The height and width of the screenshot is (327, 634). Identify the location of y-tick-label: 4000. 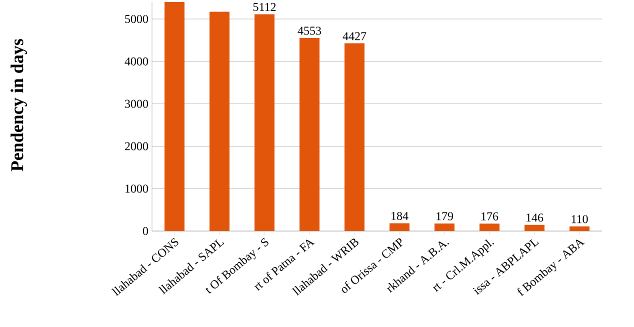
(136, 61).